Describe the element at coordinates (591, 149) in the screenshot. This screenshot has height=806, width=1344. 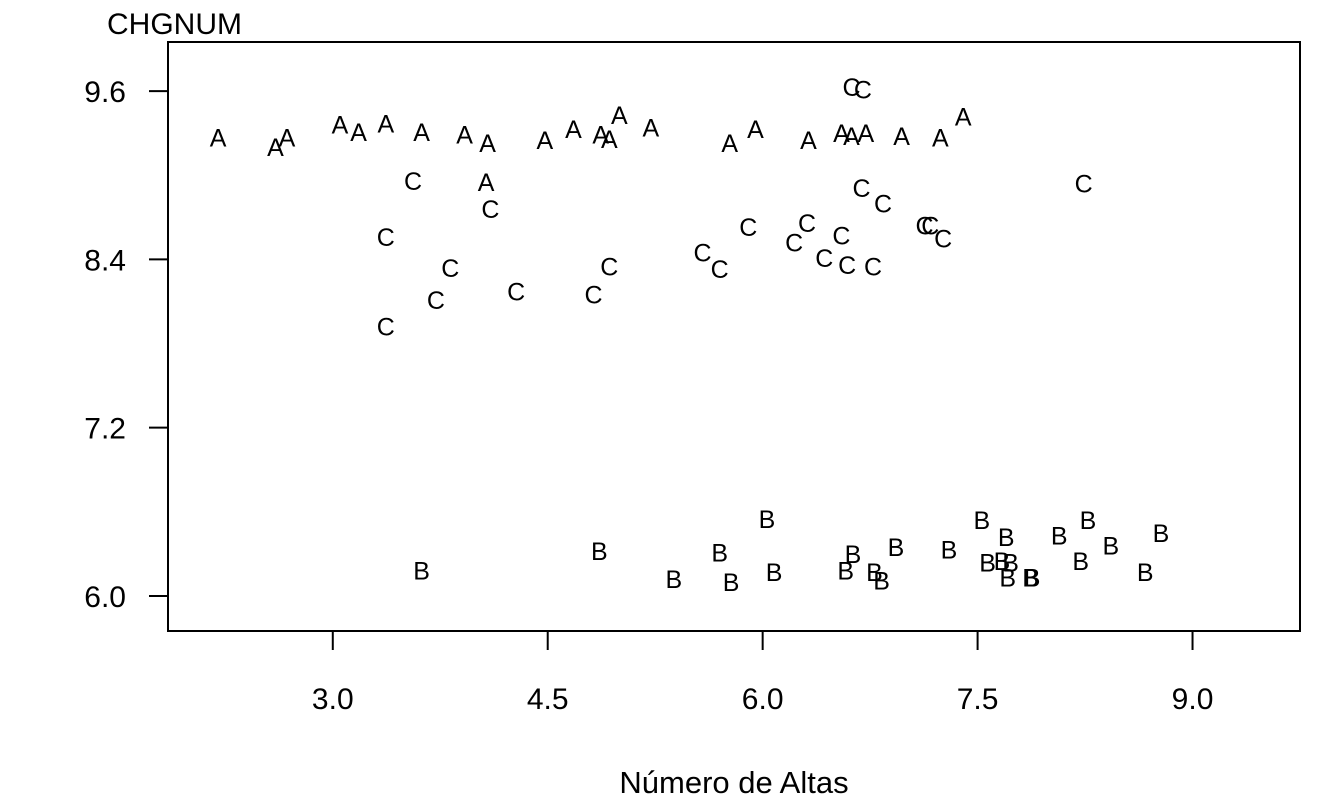
I see `series-a: A AA A A A A A AAA A AAA AAA A AAA A AA` at that location.